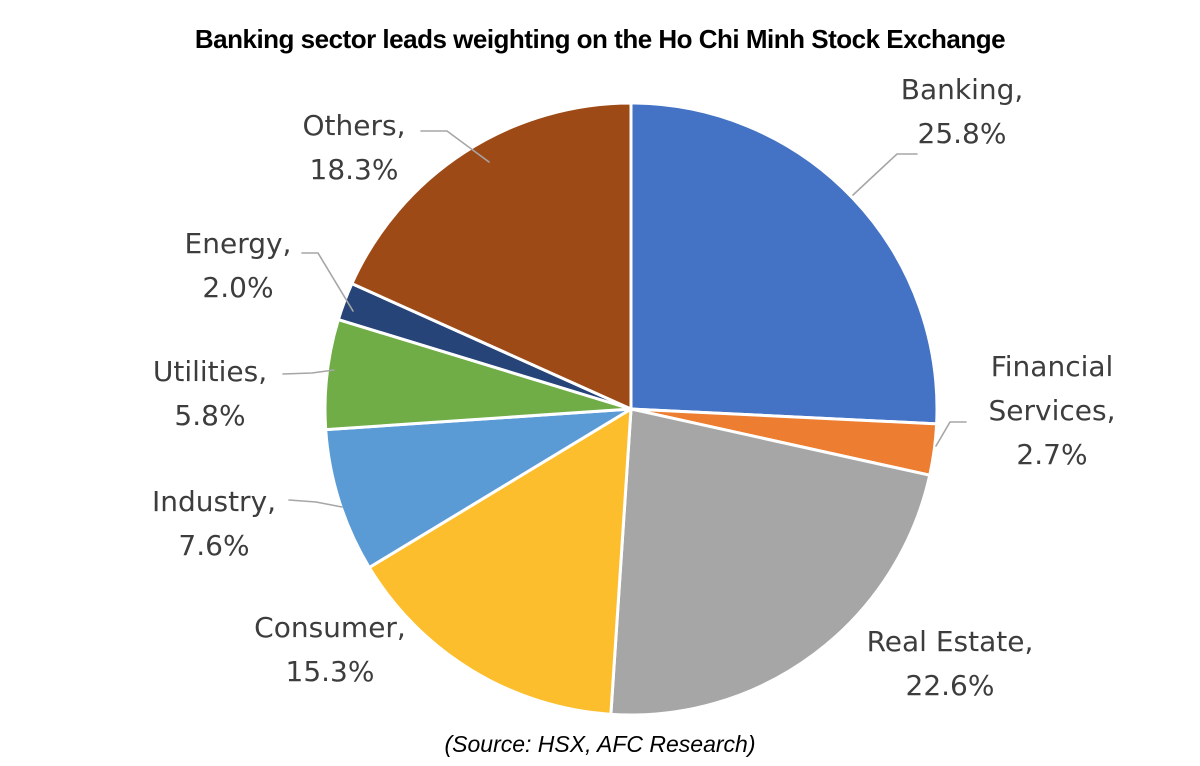 This screenshot has width=1200, height=766. I want to click on leader-line-utilities, so click(308, 372).